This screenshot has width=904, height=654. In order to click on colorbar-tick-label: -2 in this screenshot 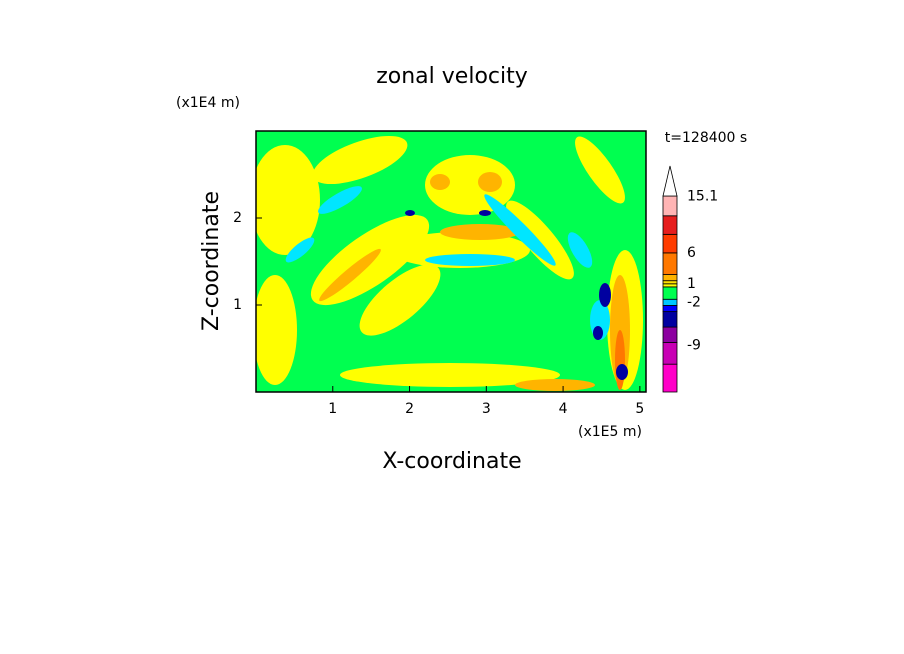, I will do `click(694, 302)`.